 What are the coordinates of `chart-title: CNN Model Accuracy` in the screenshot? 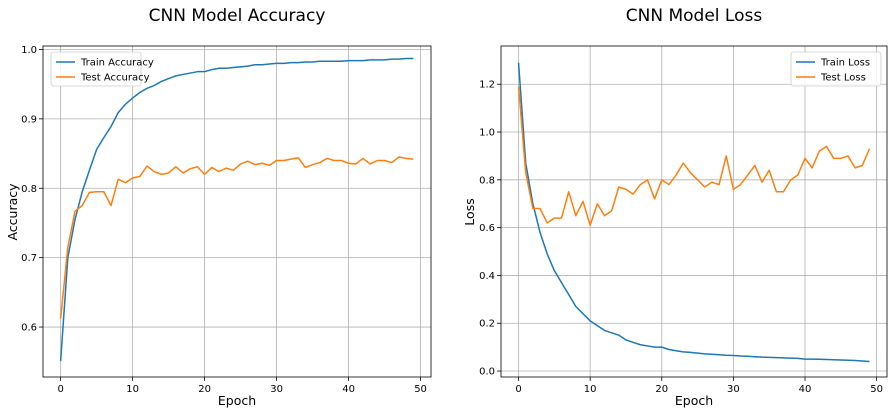 It's located at (237, 16).